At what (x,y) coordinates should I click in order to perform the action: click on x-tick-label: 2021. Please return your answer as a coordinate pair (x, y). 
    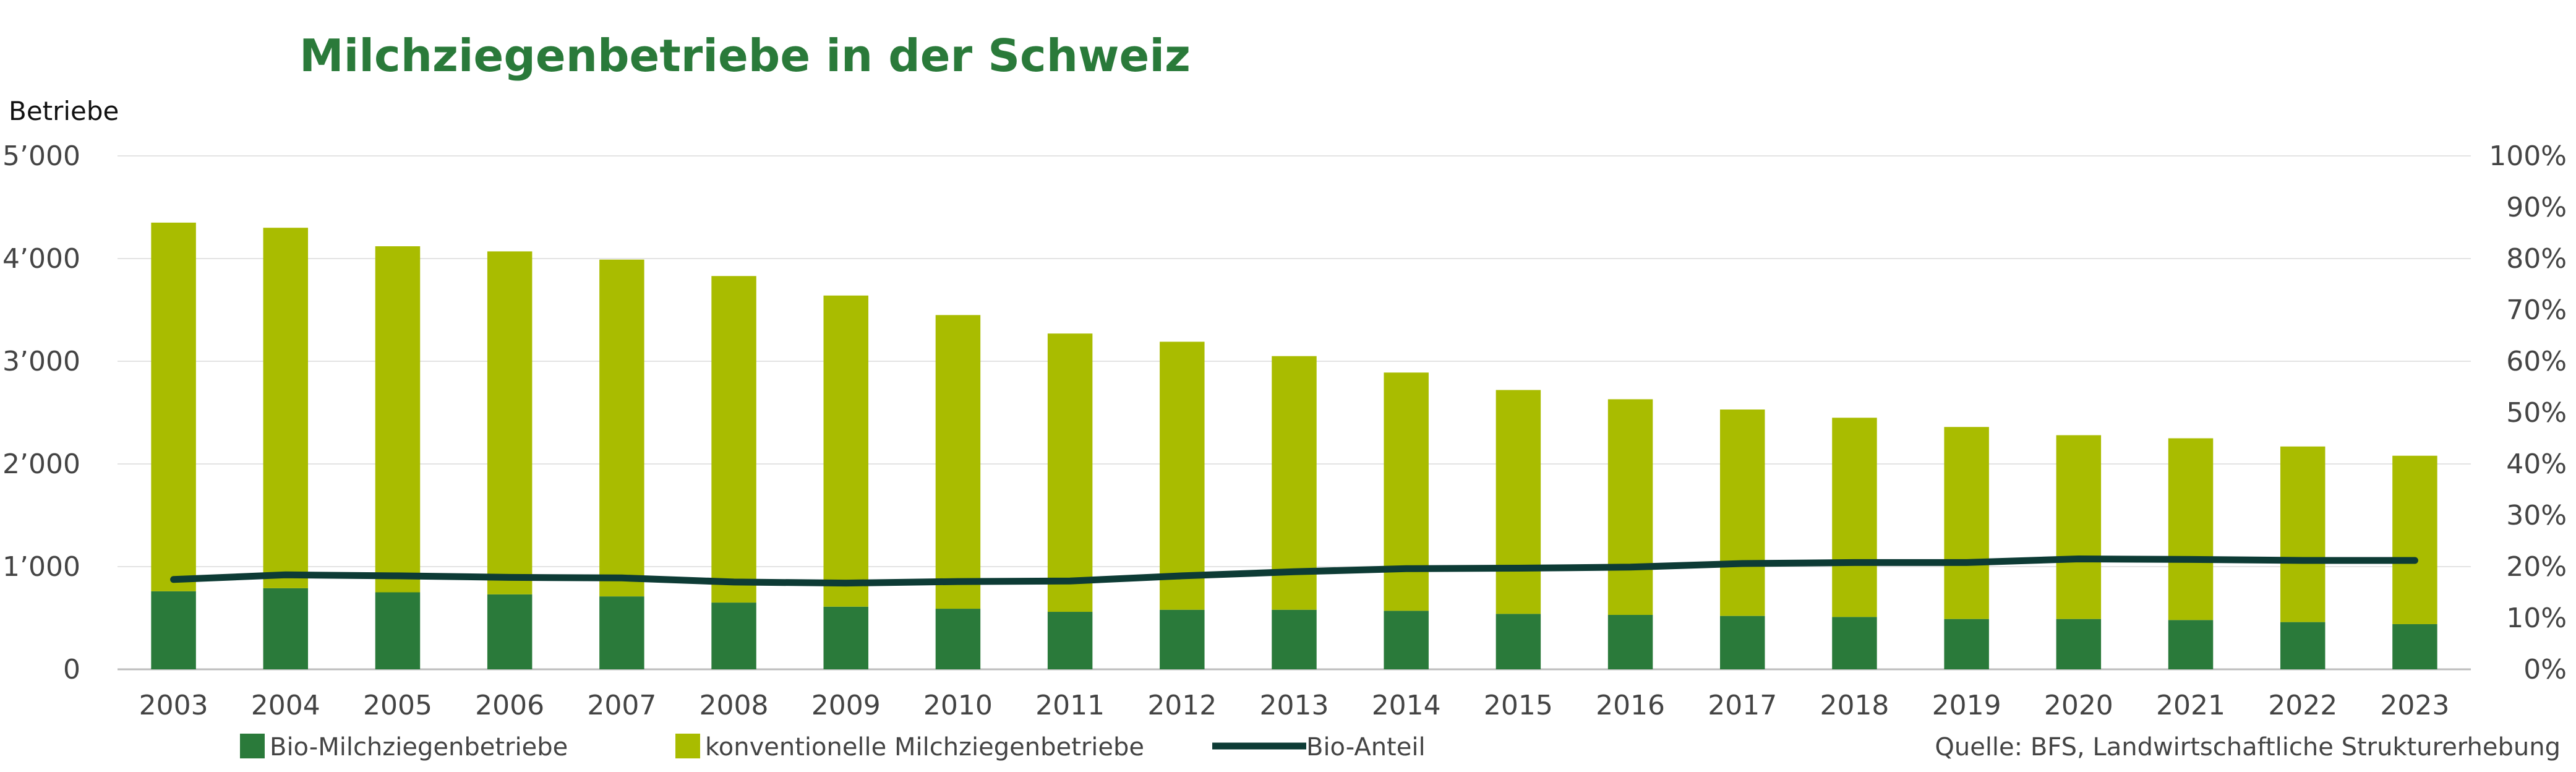
    Looking at the image, I should click on (2190, 705).